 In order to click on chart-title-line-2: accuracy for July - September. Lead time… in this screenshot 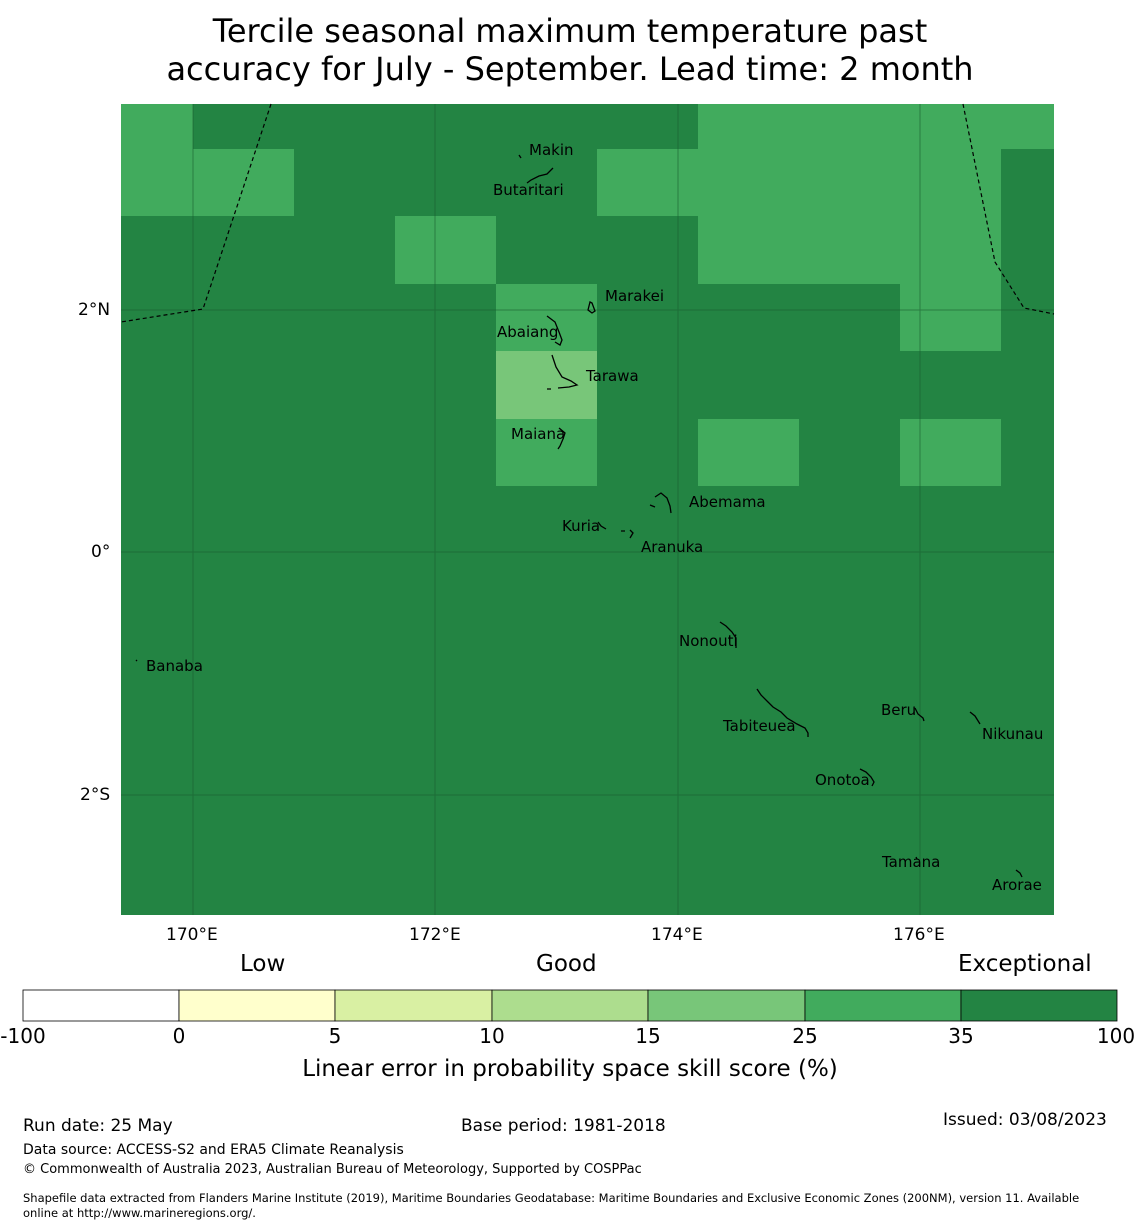, I will do `click(570, 69)`.